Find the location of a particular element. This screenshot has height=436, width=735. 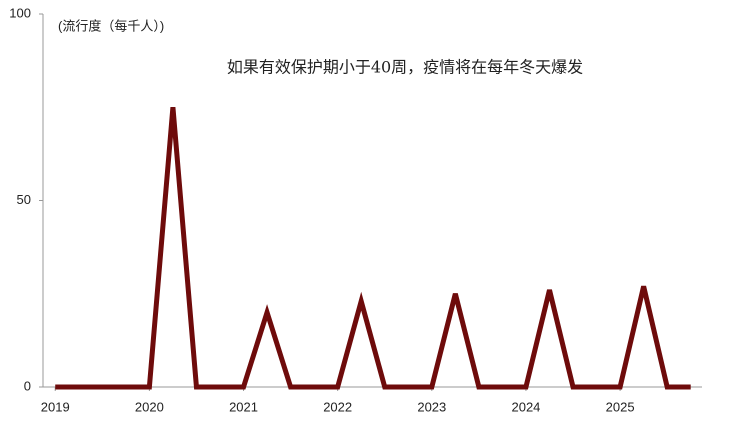

x-tick-label: 2022 is located at coordinates (337, 406).